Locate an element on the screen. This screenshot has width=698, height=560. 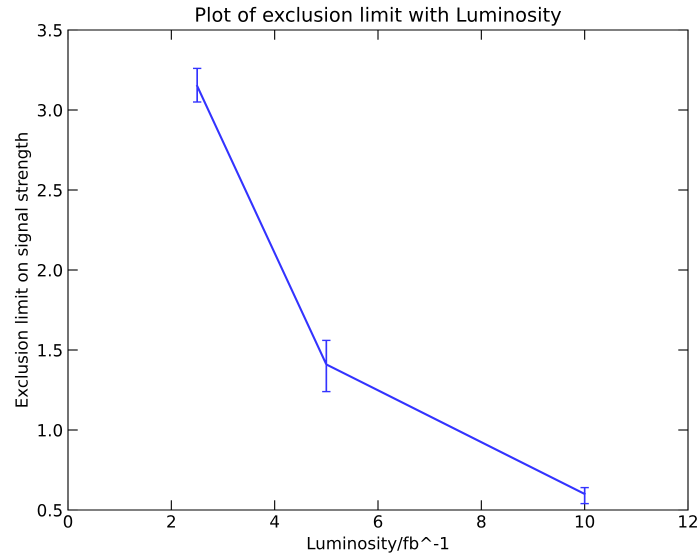
y-axis-title: Exclusion limit on signal strength is located at coordinates (23, 270).